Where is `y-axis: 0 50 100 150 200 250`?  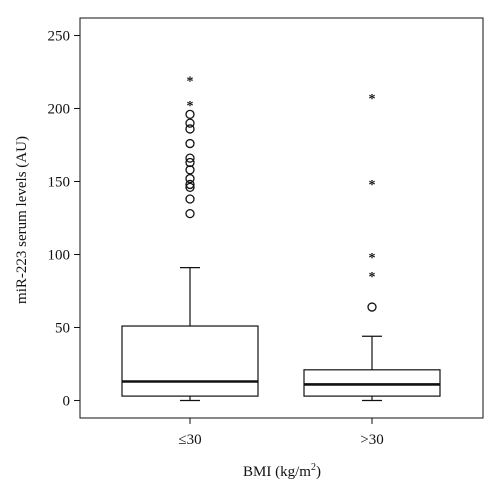 y-axis: 0 50 100 150 200 250 is located at coordinates (64, 219).